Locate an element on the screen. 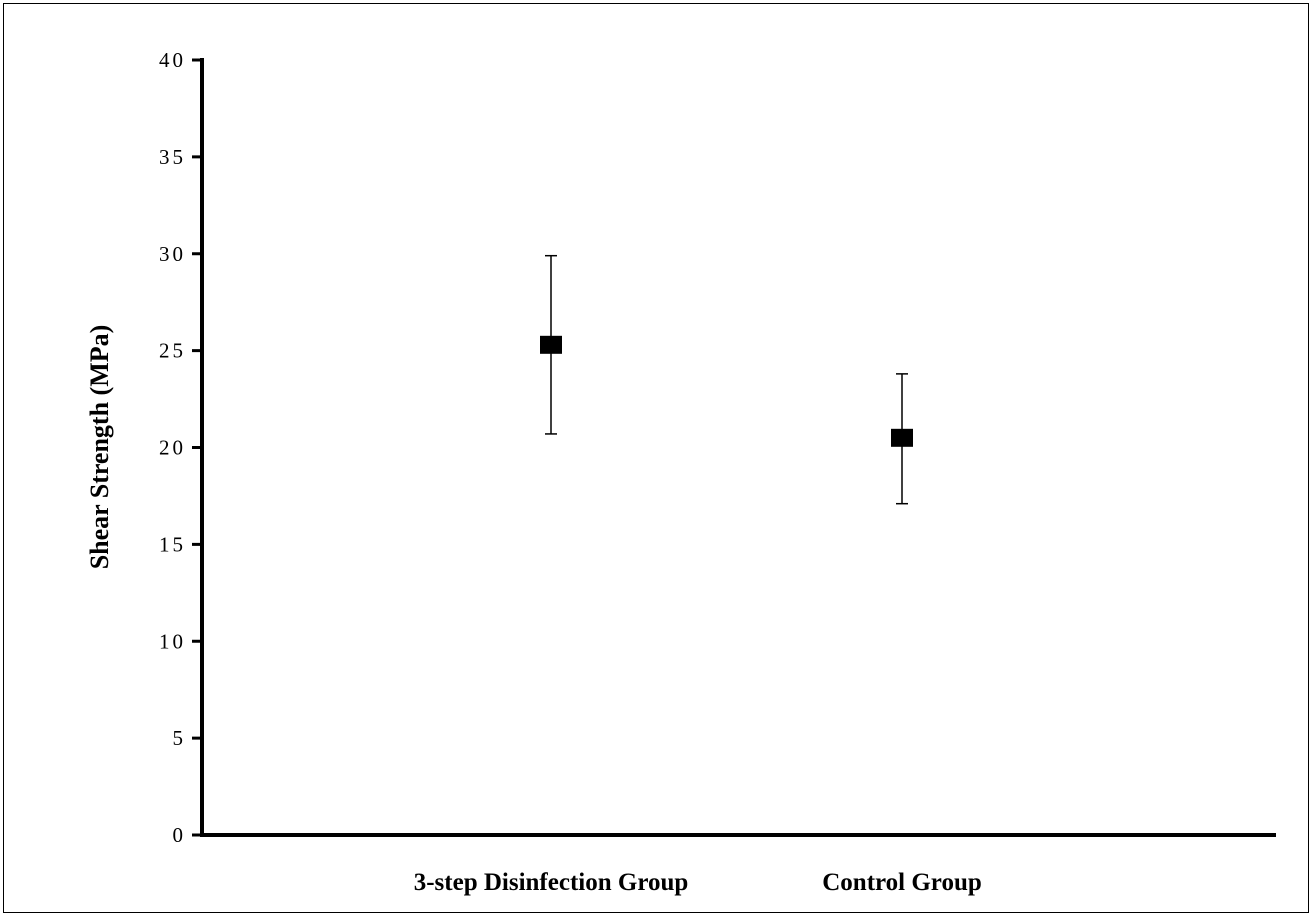 This screenshot has width=1314, height=918. x-category-label: Control Group is located at coordinates (902, 882).